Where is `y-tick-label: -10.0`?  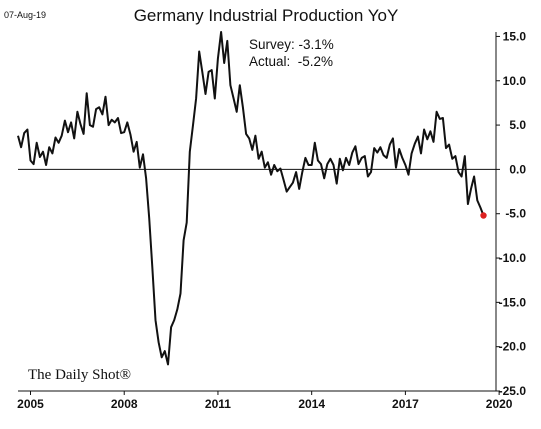
y-tick-label: -10.0 is located at coordinates (513, 258).